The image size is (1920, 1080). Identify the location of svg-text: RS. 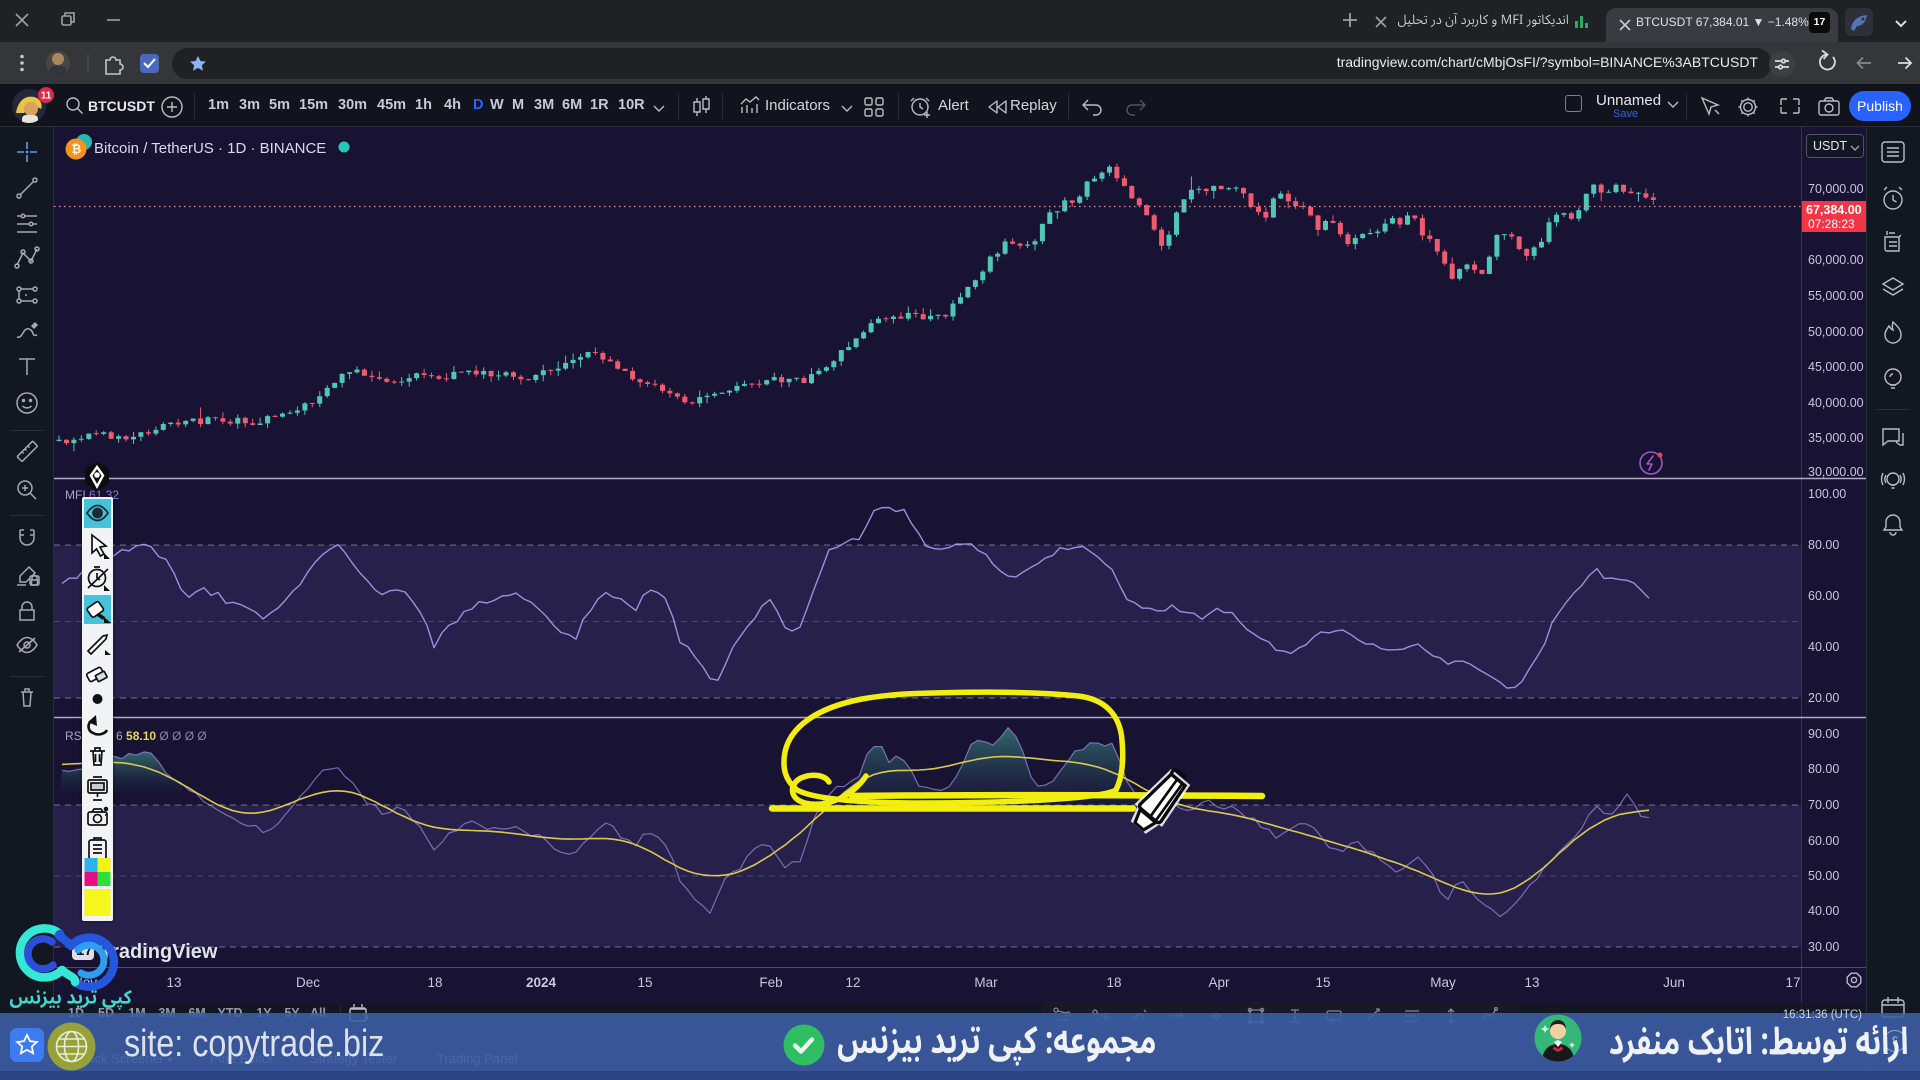
(73, 736).